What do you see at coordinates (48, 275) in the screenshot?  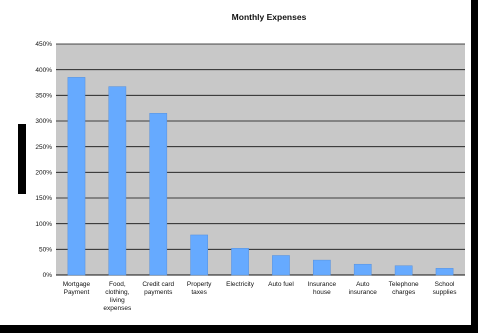 I see `y-tick-label: 0%` at bounding box center [48, 275].